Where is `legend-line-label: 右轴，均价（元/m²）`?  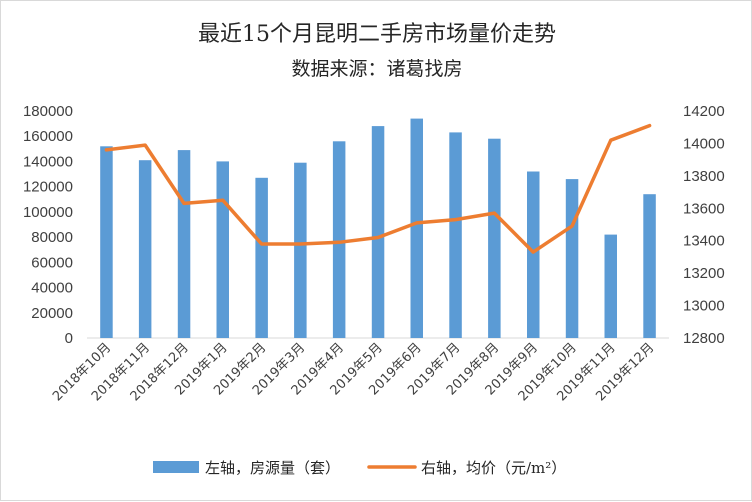
legend-line-label: 右轴，均价（元/m²） is located at coordinates (493, 468).